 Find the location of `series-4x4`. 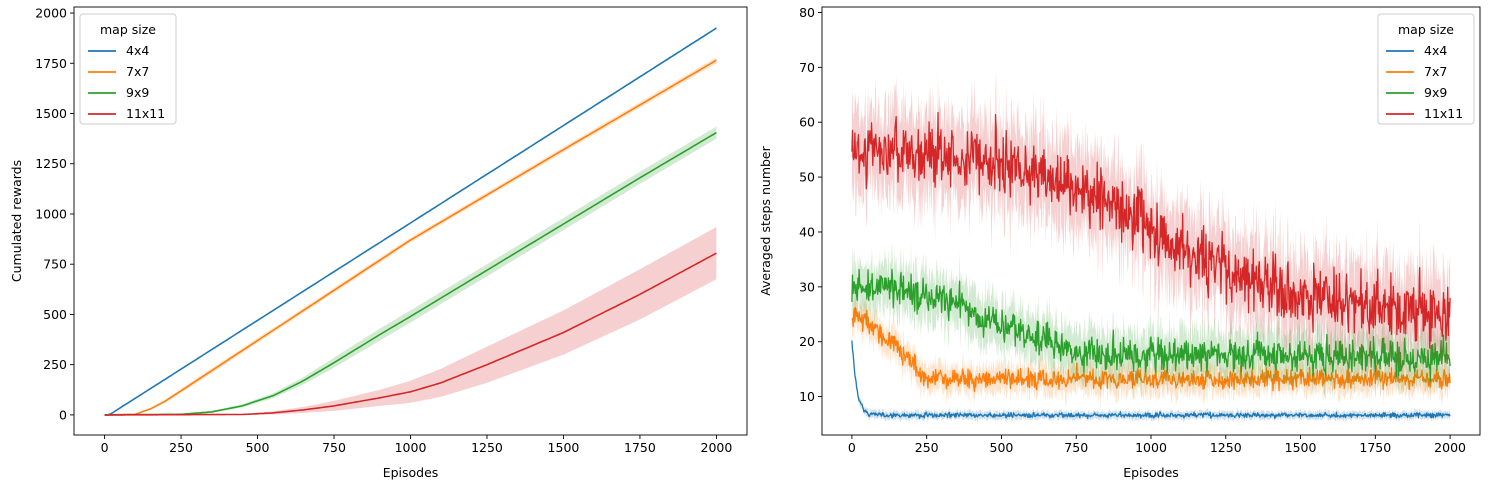

series-4x4 is located at coordinates (1151, 379).